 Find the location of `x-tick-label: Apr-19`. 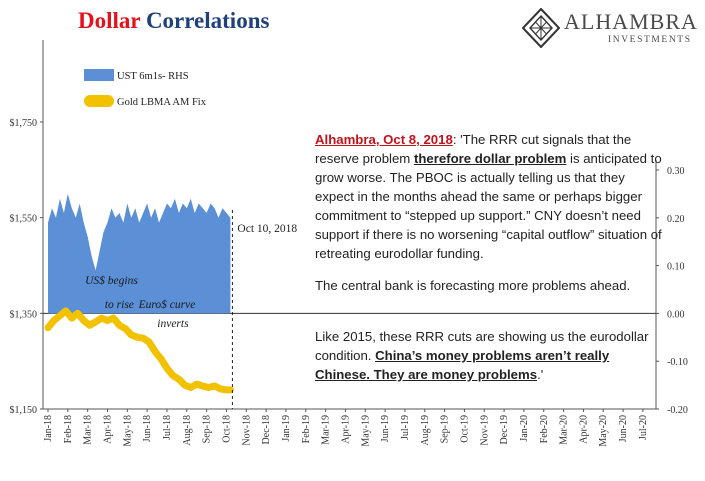

x-tick-label: Apr-19 is located at coordinates (345, 429).